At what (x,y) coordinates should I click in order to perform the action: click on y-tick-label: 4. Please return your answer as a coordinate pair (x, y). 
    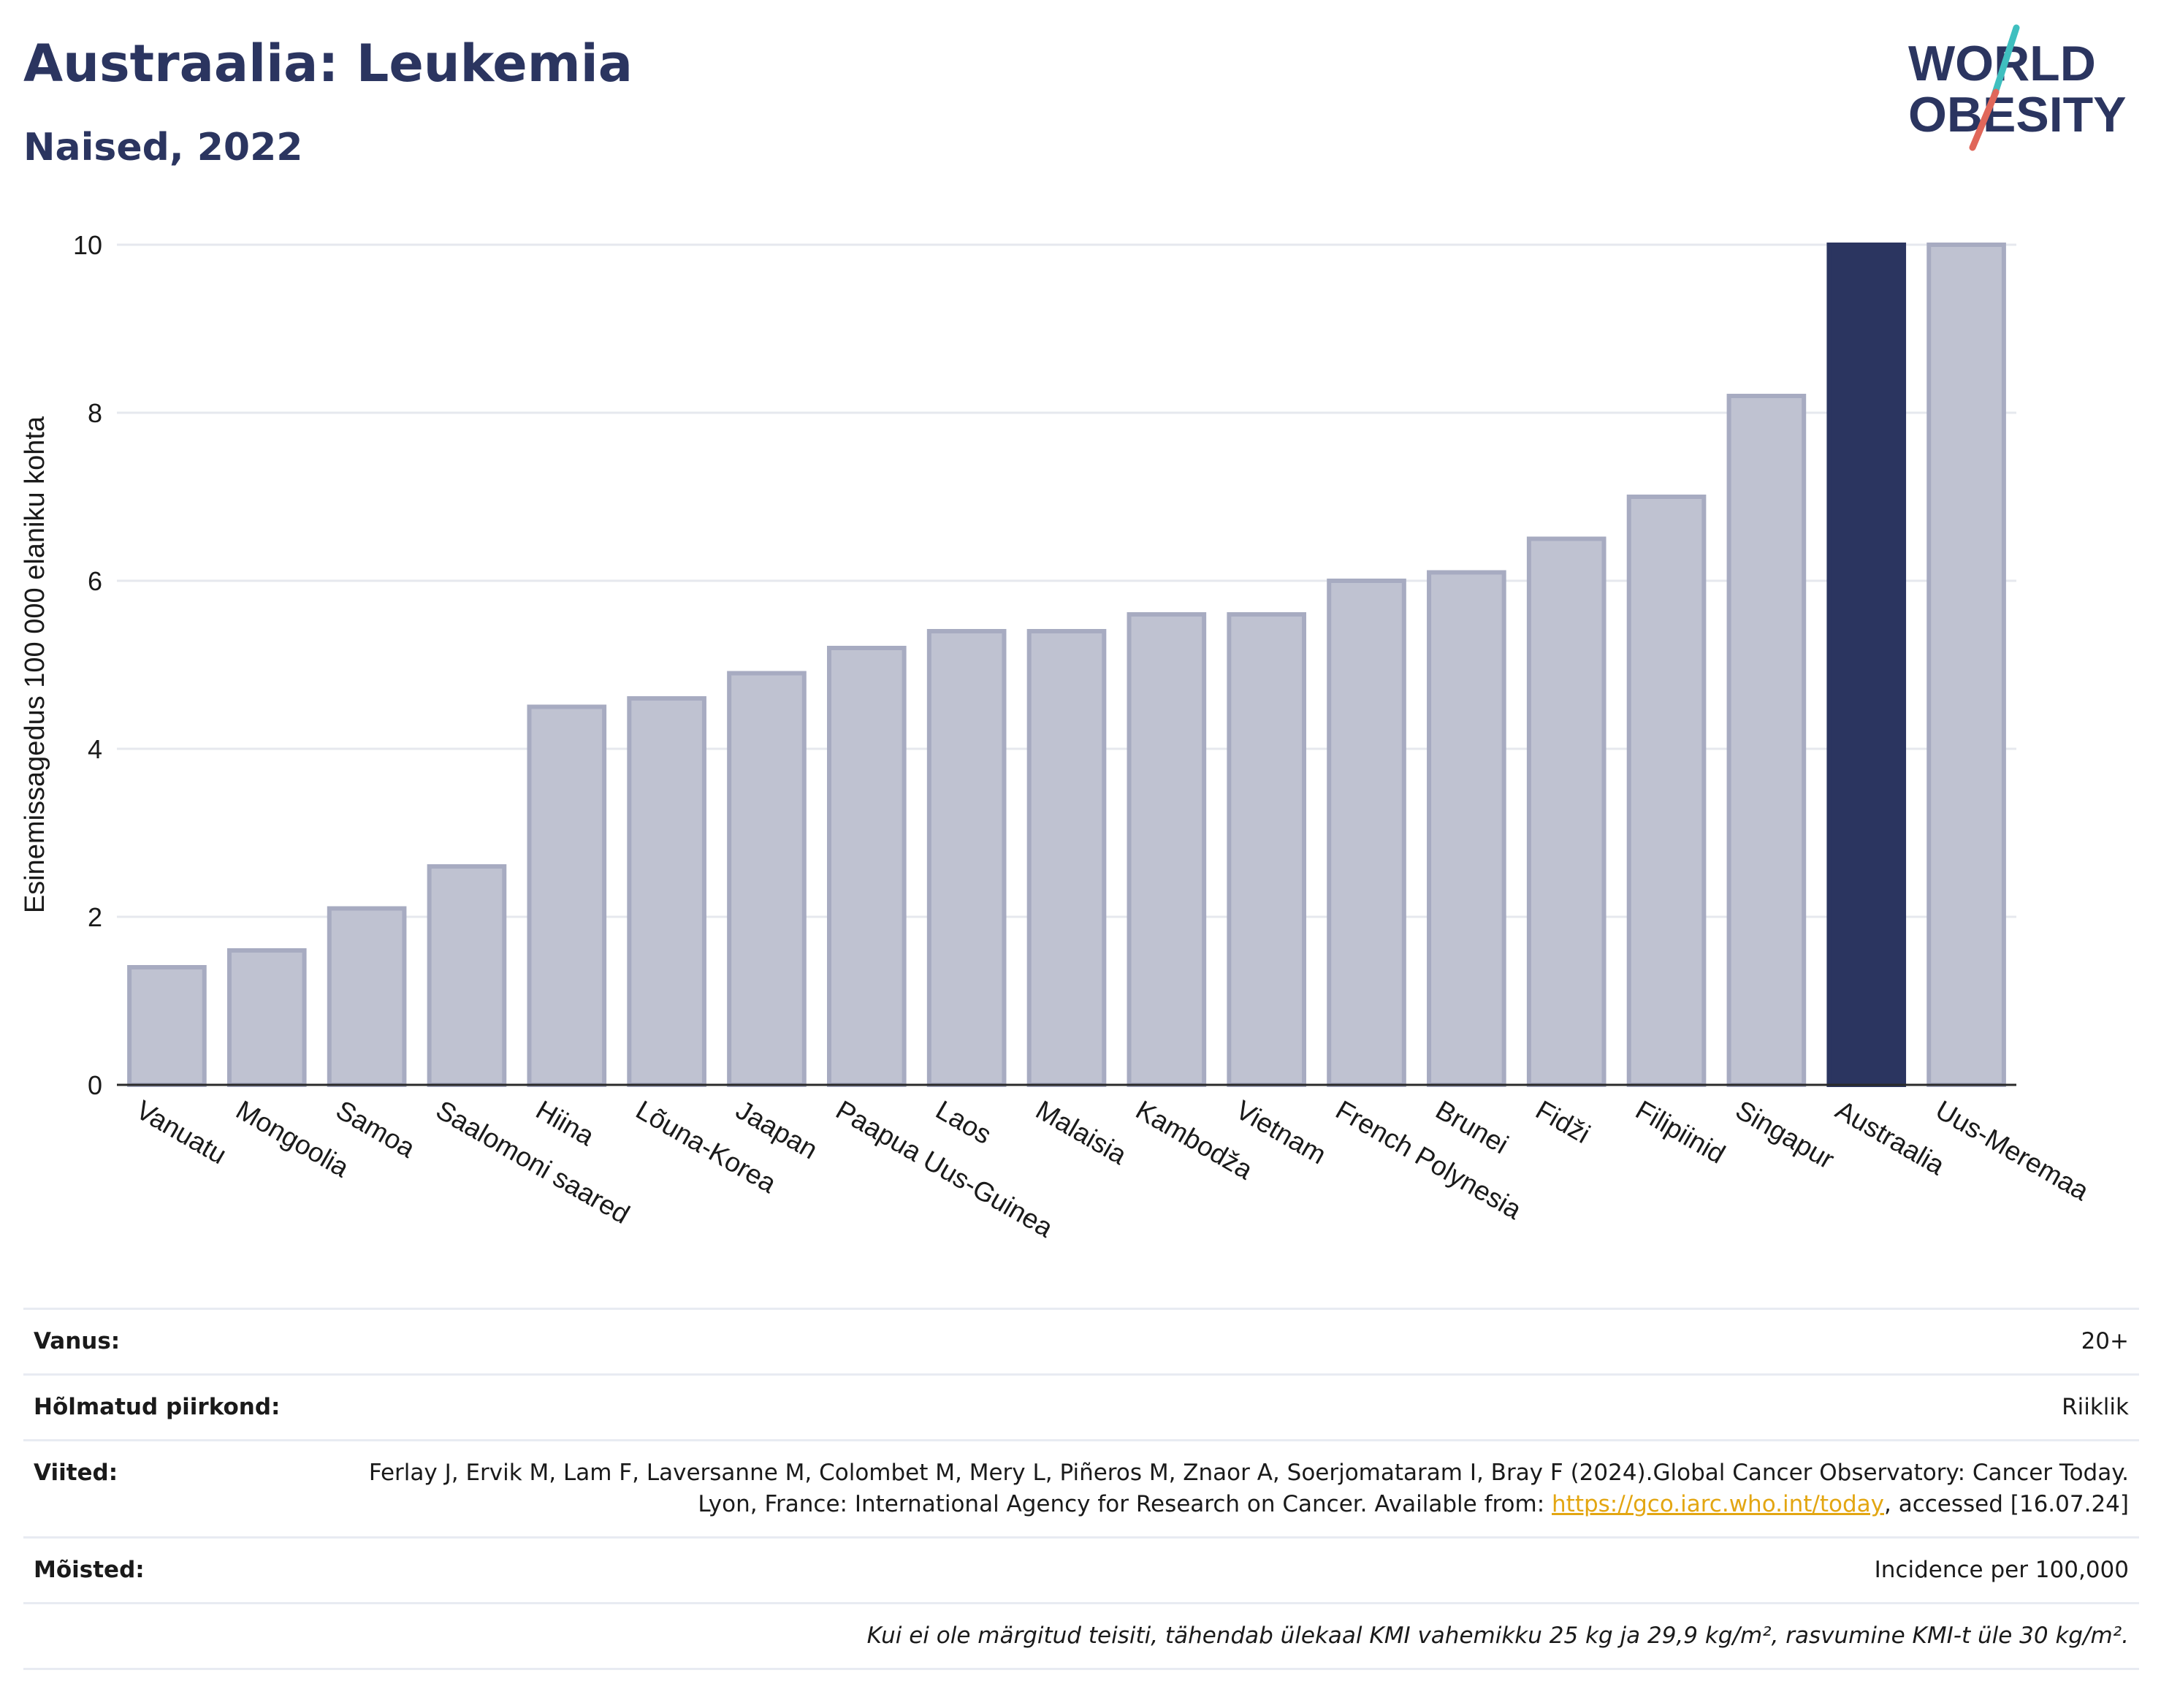
    Looking at the image, I should click on (95, 749).